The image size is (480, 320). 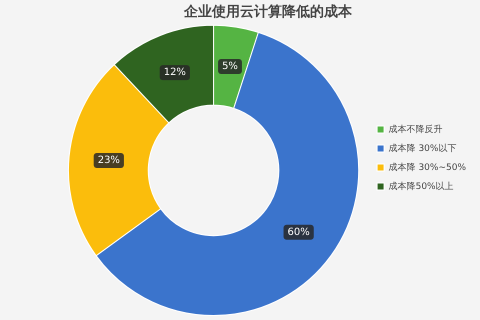 I want to click on legend-label: 成本降 30%以下, so click(x=422, y=148).